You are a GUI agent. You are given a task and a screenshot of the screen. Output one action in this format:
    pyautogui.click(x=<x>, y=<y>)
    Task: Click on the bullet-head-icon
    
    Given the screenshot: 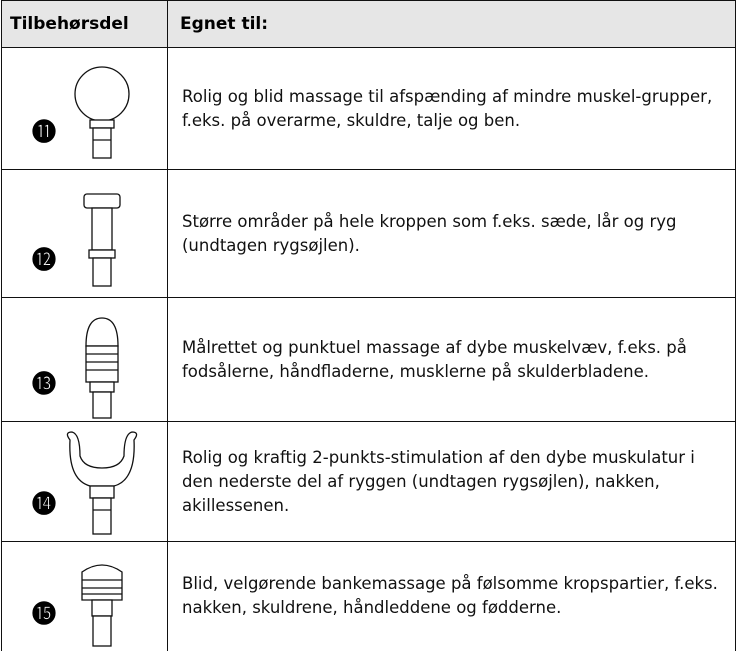 What is the action you would take?
    pyautogui.click(x=102, y=368)
    